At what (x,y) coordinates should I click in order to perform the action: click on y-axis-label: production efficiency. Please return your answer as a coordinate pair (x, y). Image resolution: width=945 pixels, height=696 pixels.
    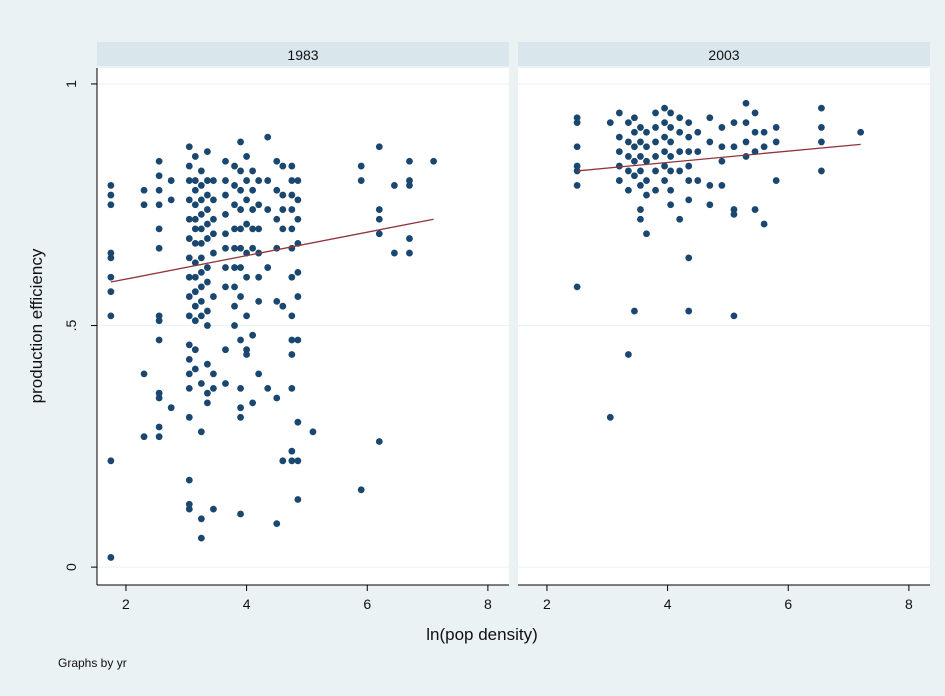
    Looking at the image, I should click on (36, 325).